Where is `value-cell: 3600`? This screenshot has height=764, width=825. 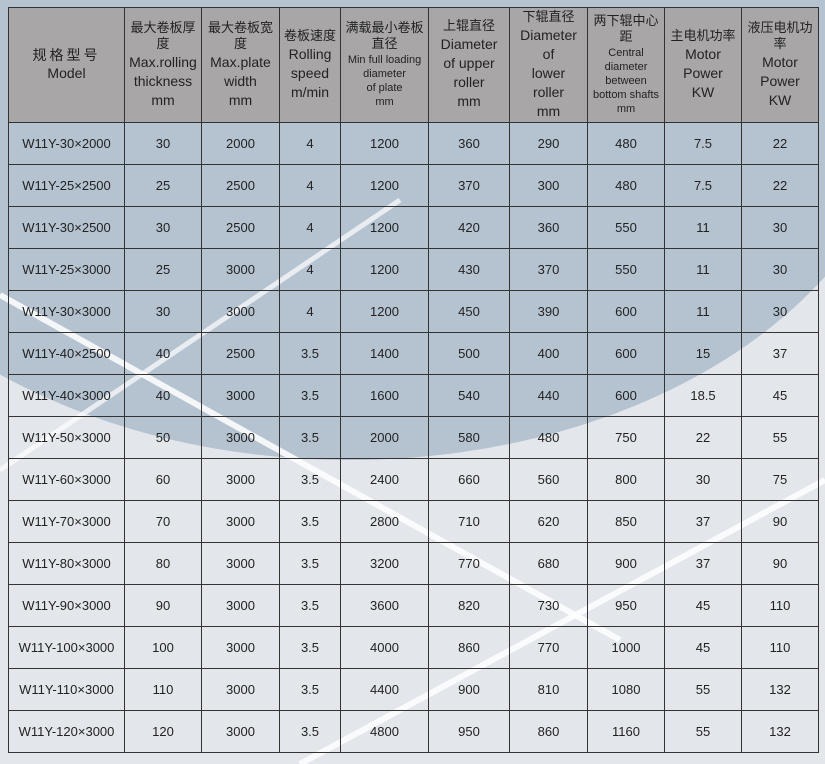
value-cell: 3600 is located at coordinates (384, 605).